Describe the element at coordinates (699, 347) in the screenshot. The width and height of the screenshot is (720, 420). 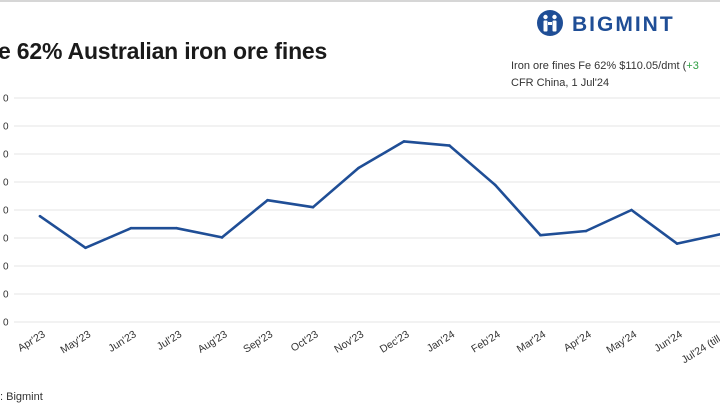
I see `x-tick-label: Jul'24 (till 1` at that location.